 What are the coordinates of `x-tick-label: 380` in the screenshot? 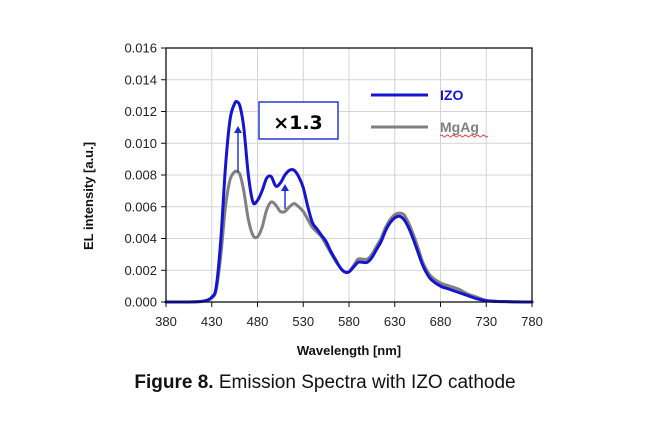 It's located at (166, 321).